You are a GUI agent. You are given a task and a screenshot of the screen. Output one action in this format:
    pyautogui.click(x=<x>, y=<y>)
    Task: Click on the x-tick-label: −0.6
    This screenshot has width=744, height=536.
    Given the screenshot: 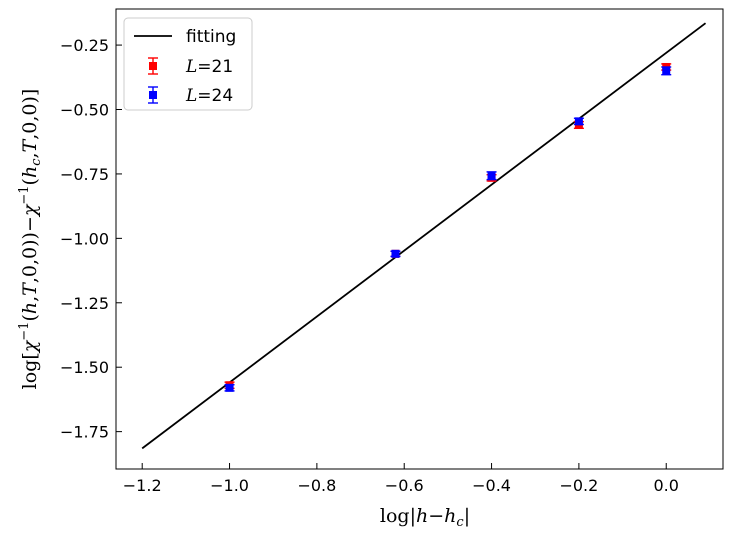 What is the action you would take?
    pyautogui.click(x=404, y=485)
    